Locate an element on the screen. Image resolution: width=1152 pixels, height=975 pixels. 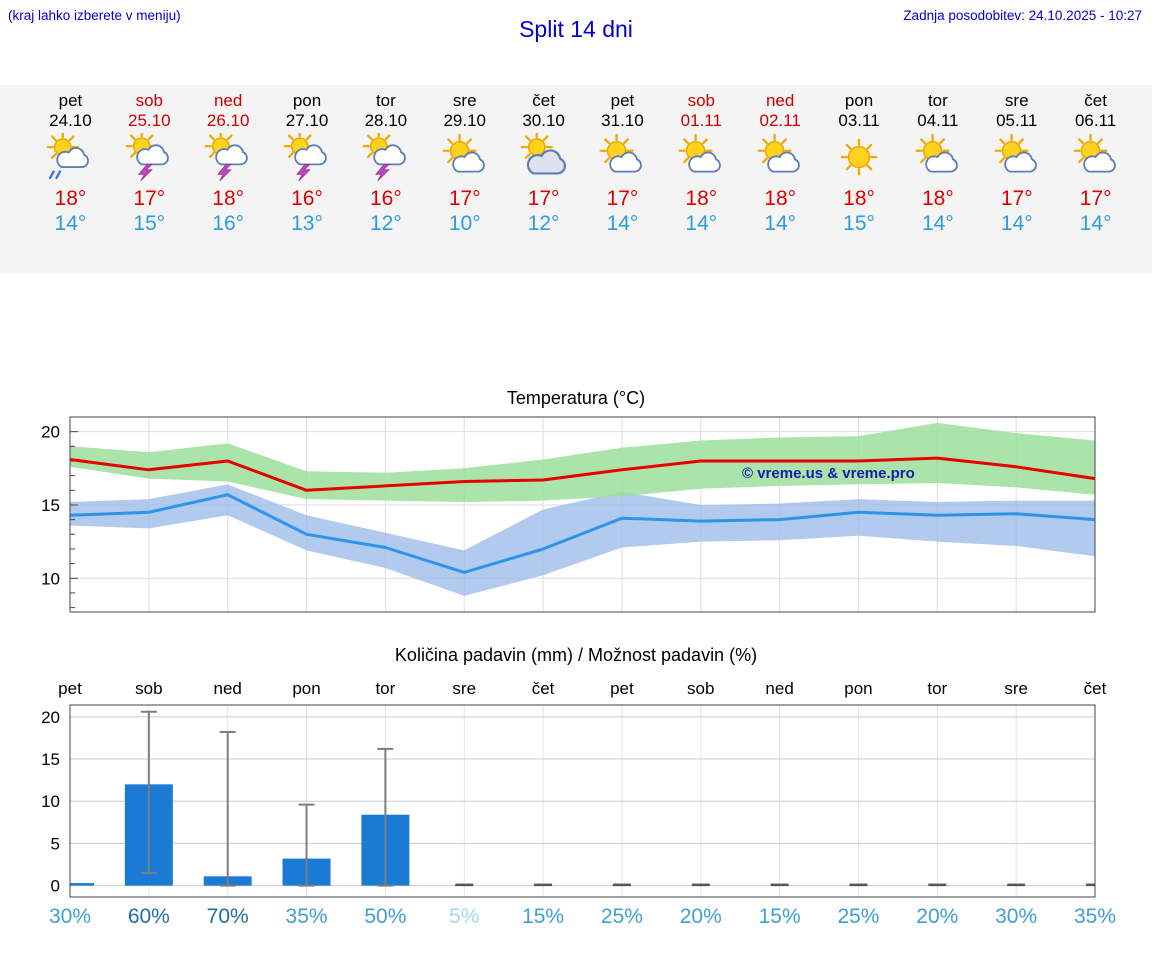
day-date: 02.11 is located at coordinates (780, 120).